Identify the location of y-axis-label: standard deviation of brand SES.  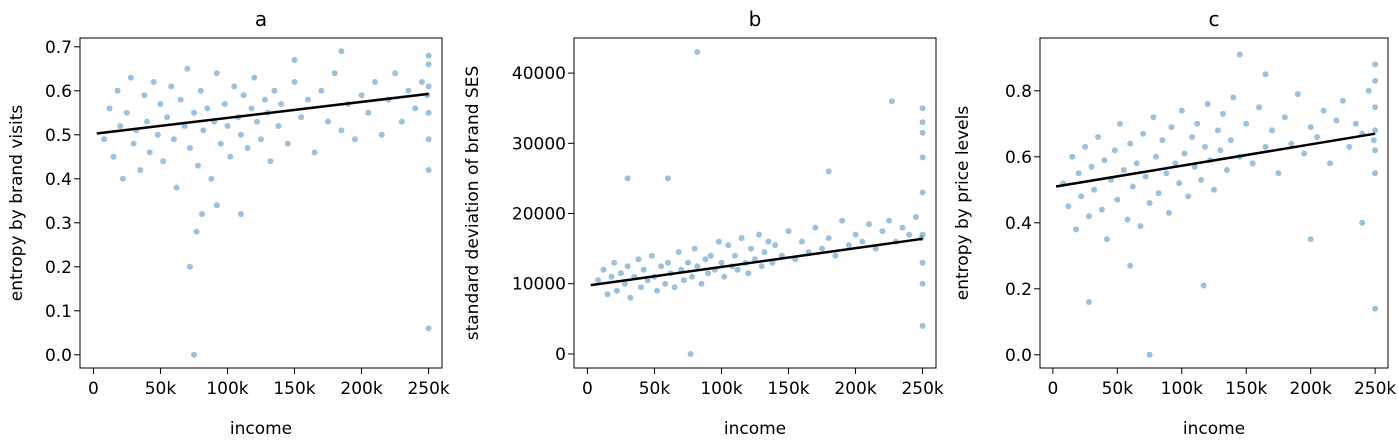
(473, 203).